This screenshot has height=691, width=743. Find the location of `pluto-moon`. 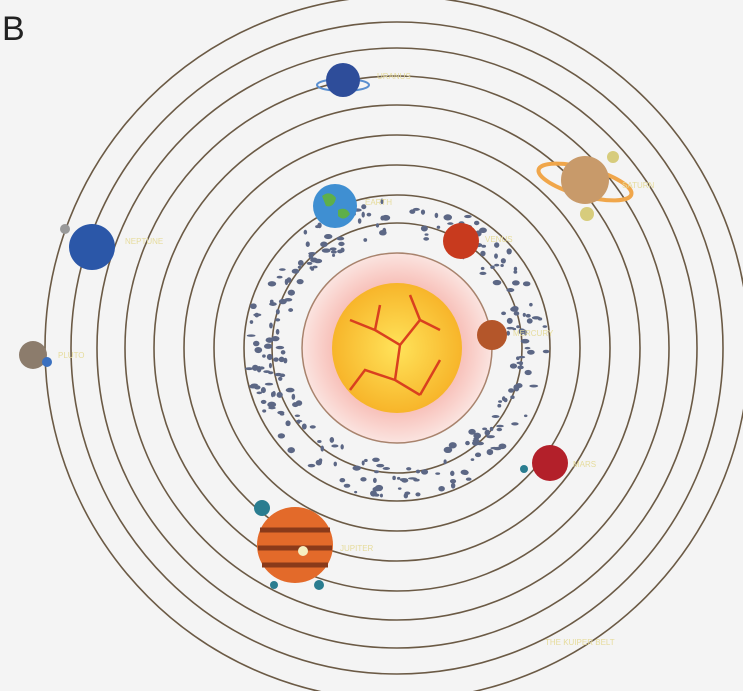

pluto-moon is located at coordinates (47, 362).